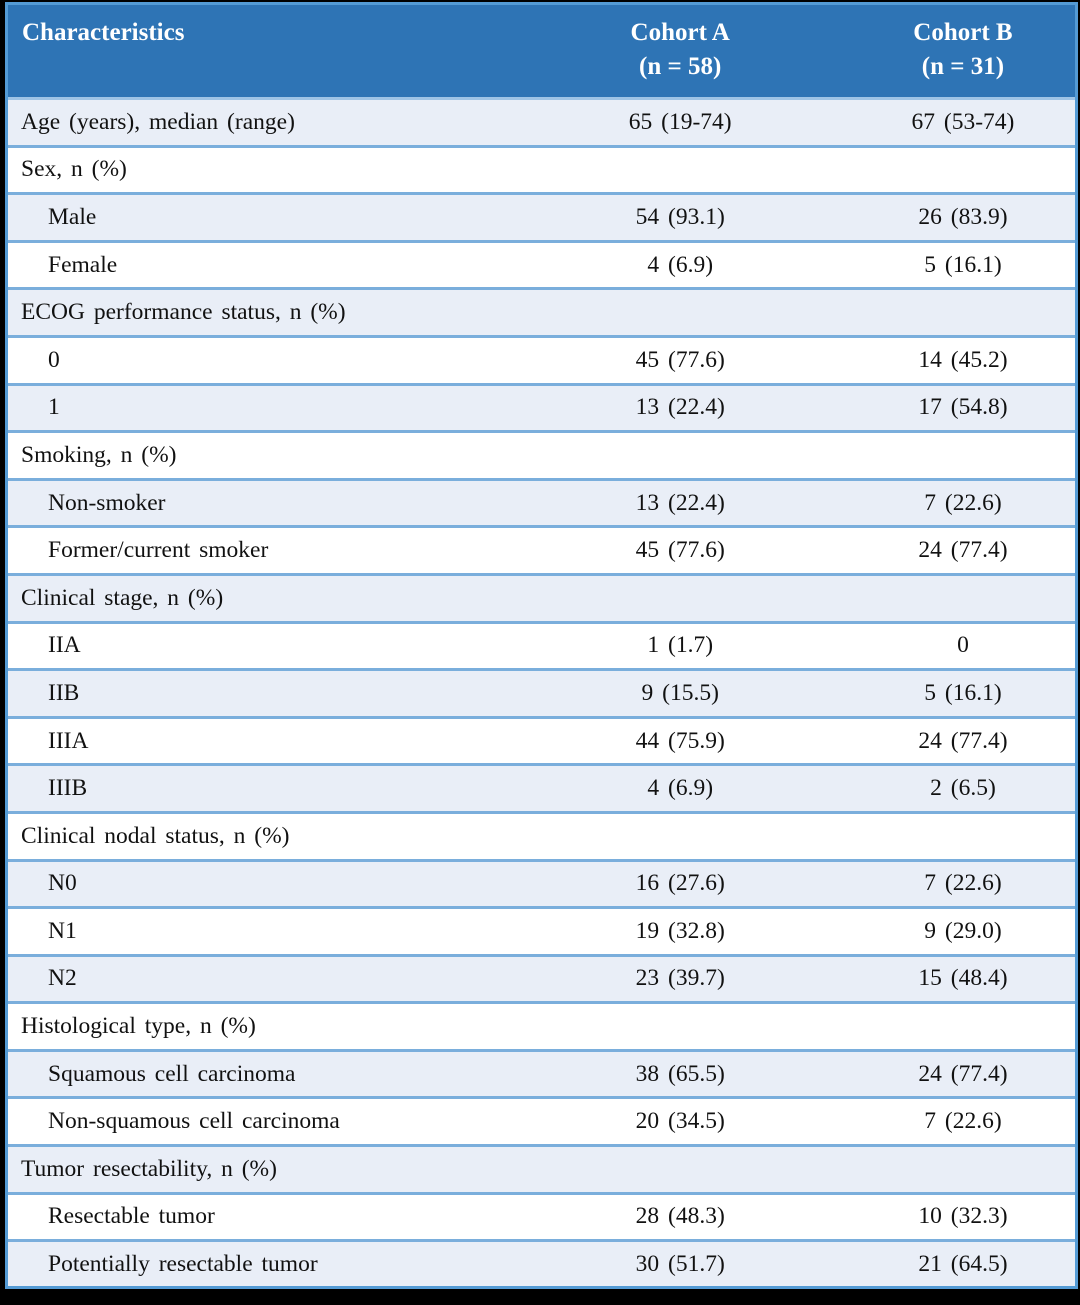  I want to click on cohort-b-value: 9 (29.0), so click(962, 931).